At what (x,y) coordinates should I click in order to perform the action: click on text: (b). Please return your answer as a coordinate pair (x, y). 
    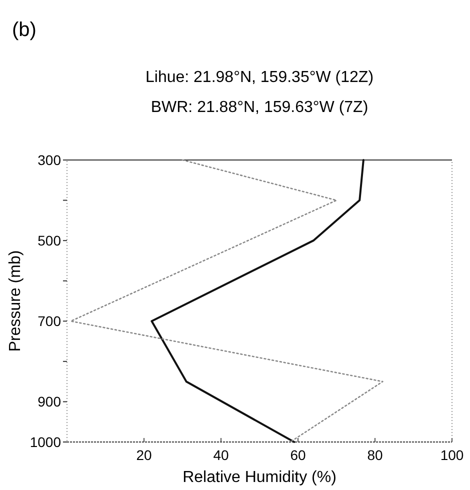
    Looking at the image, I should click on (24, 30).